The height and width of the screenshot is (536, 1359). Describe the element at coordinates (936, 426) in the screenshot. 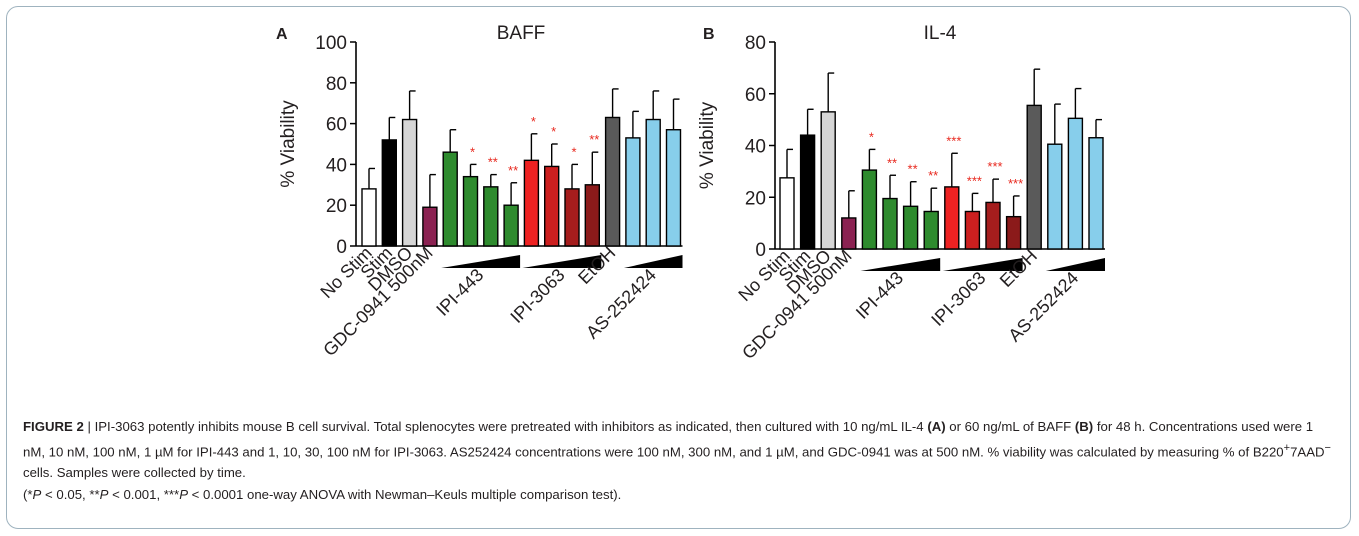

I see `caption-ref-a: (A)` at that location.